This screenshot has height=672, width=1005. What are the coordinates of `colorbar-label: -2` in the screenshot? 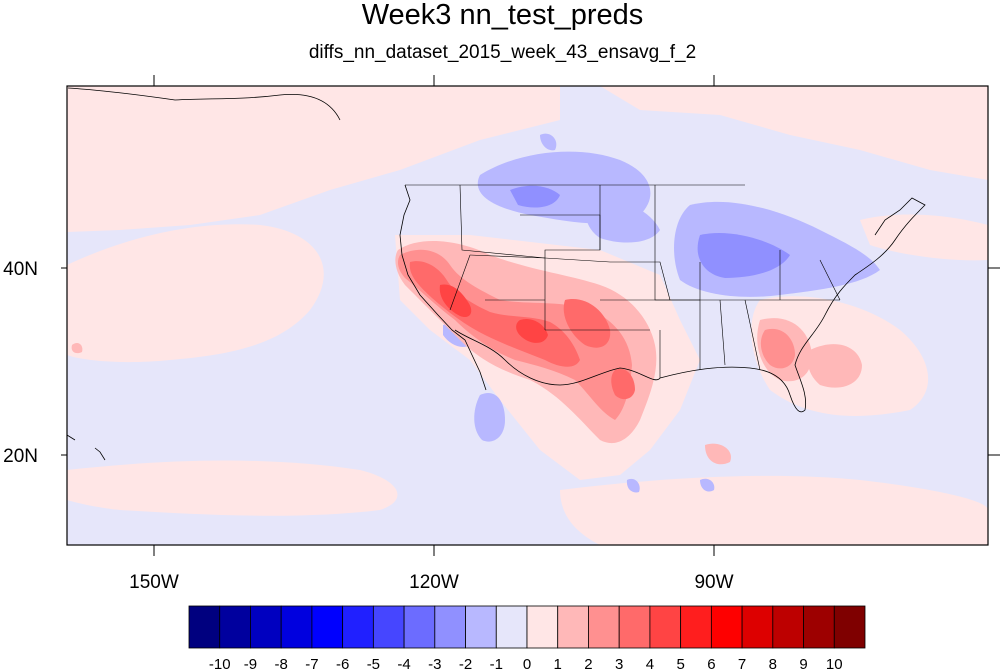 It's located at (465, 664).